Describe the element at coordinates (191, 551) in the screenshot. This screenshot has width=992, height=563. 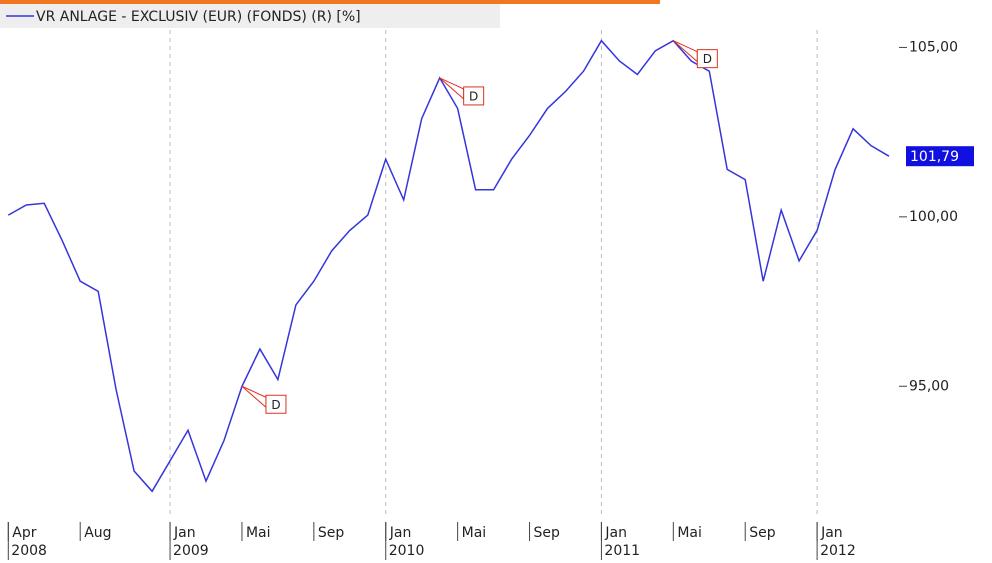
I see `year-label: 2009` at that location.